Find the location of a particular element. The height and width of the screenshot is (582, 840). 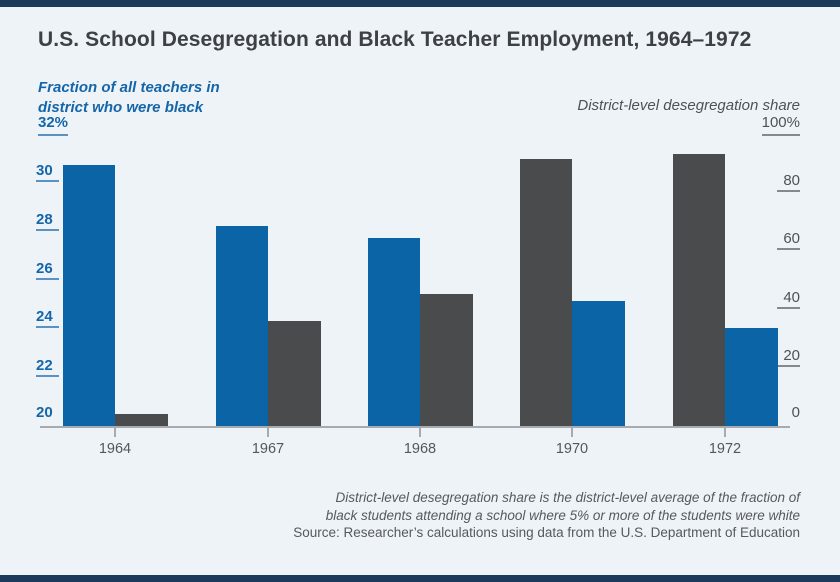

bar-teachers-1968 is located at coordinates (393, 331).